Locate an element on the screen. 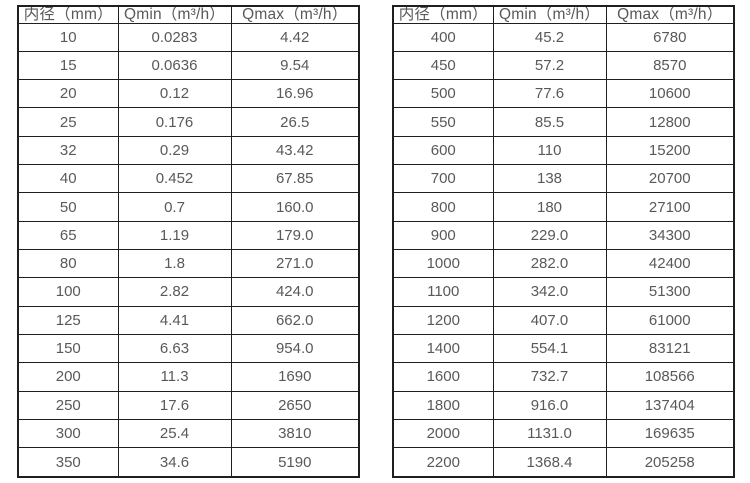 Image resolution: width=750 pixels, height=483 pixels. table-row: 1400 554.1 83121 is located at coordinates (563, 348).